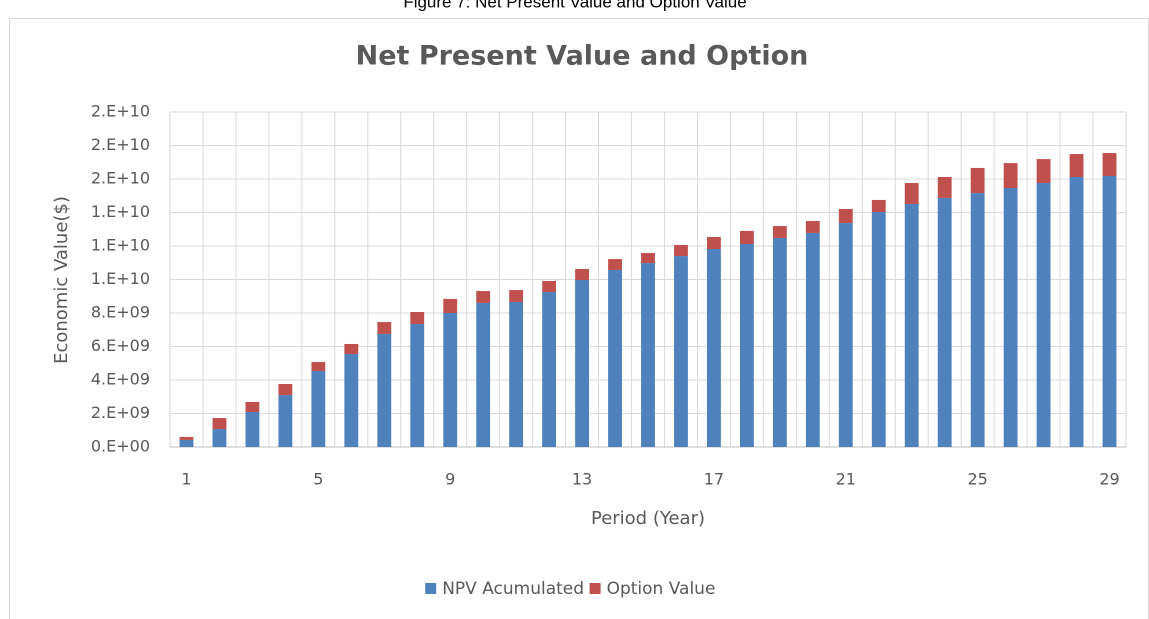 Image resolution: width=1149 pixels, height=619 pixels. What do you see at coordinates (450, 479) in the screenshot?
I see `x-tick-label: 9` at bounding box center [450, 479].